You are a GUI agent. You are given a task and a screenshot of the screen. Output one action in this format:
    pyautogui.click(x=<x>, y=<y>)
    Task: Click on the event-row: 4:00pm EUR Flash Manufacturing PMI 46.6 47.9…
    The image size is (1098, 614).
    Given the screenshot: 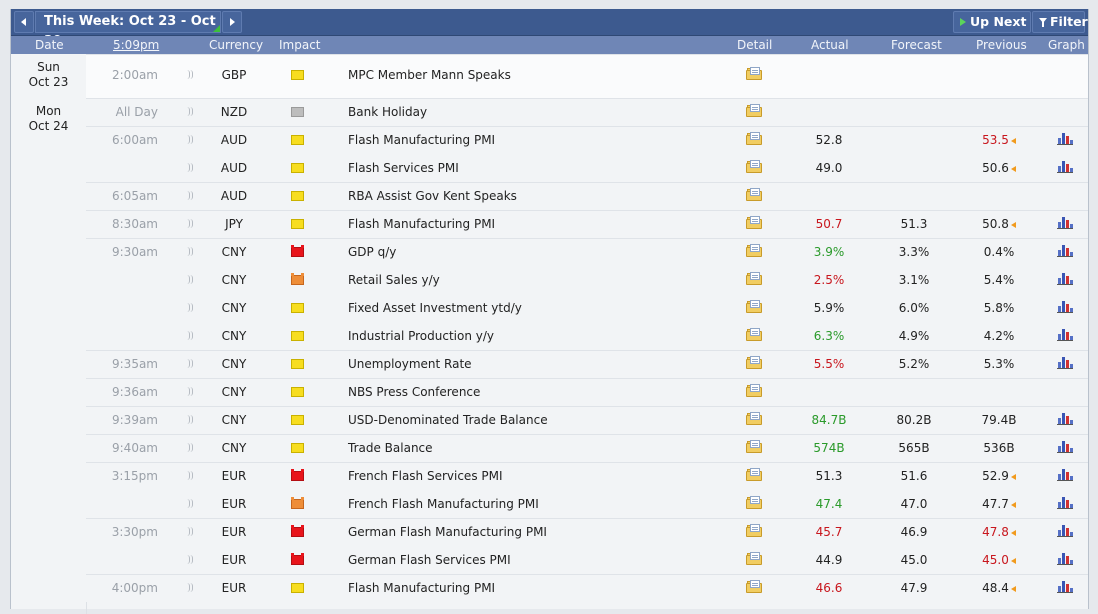 What is the action you would take?
    pyautogui.click(x=549, y=588)
    